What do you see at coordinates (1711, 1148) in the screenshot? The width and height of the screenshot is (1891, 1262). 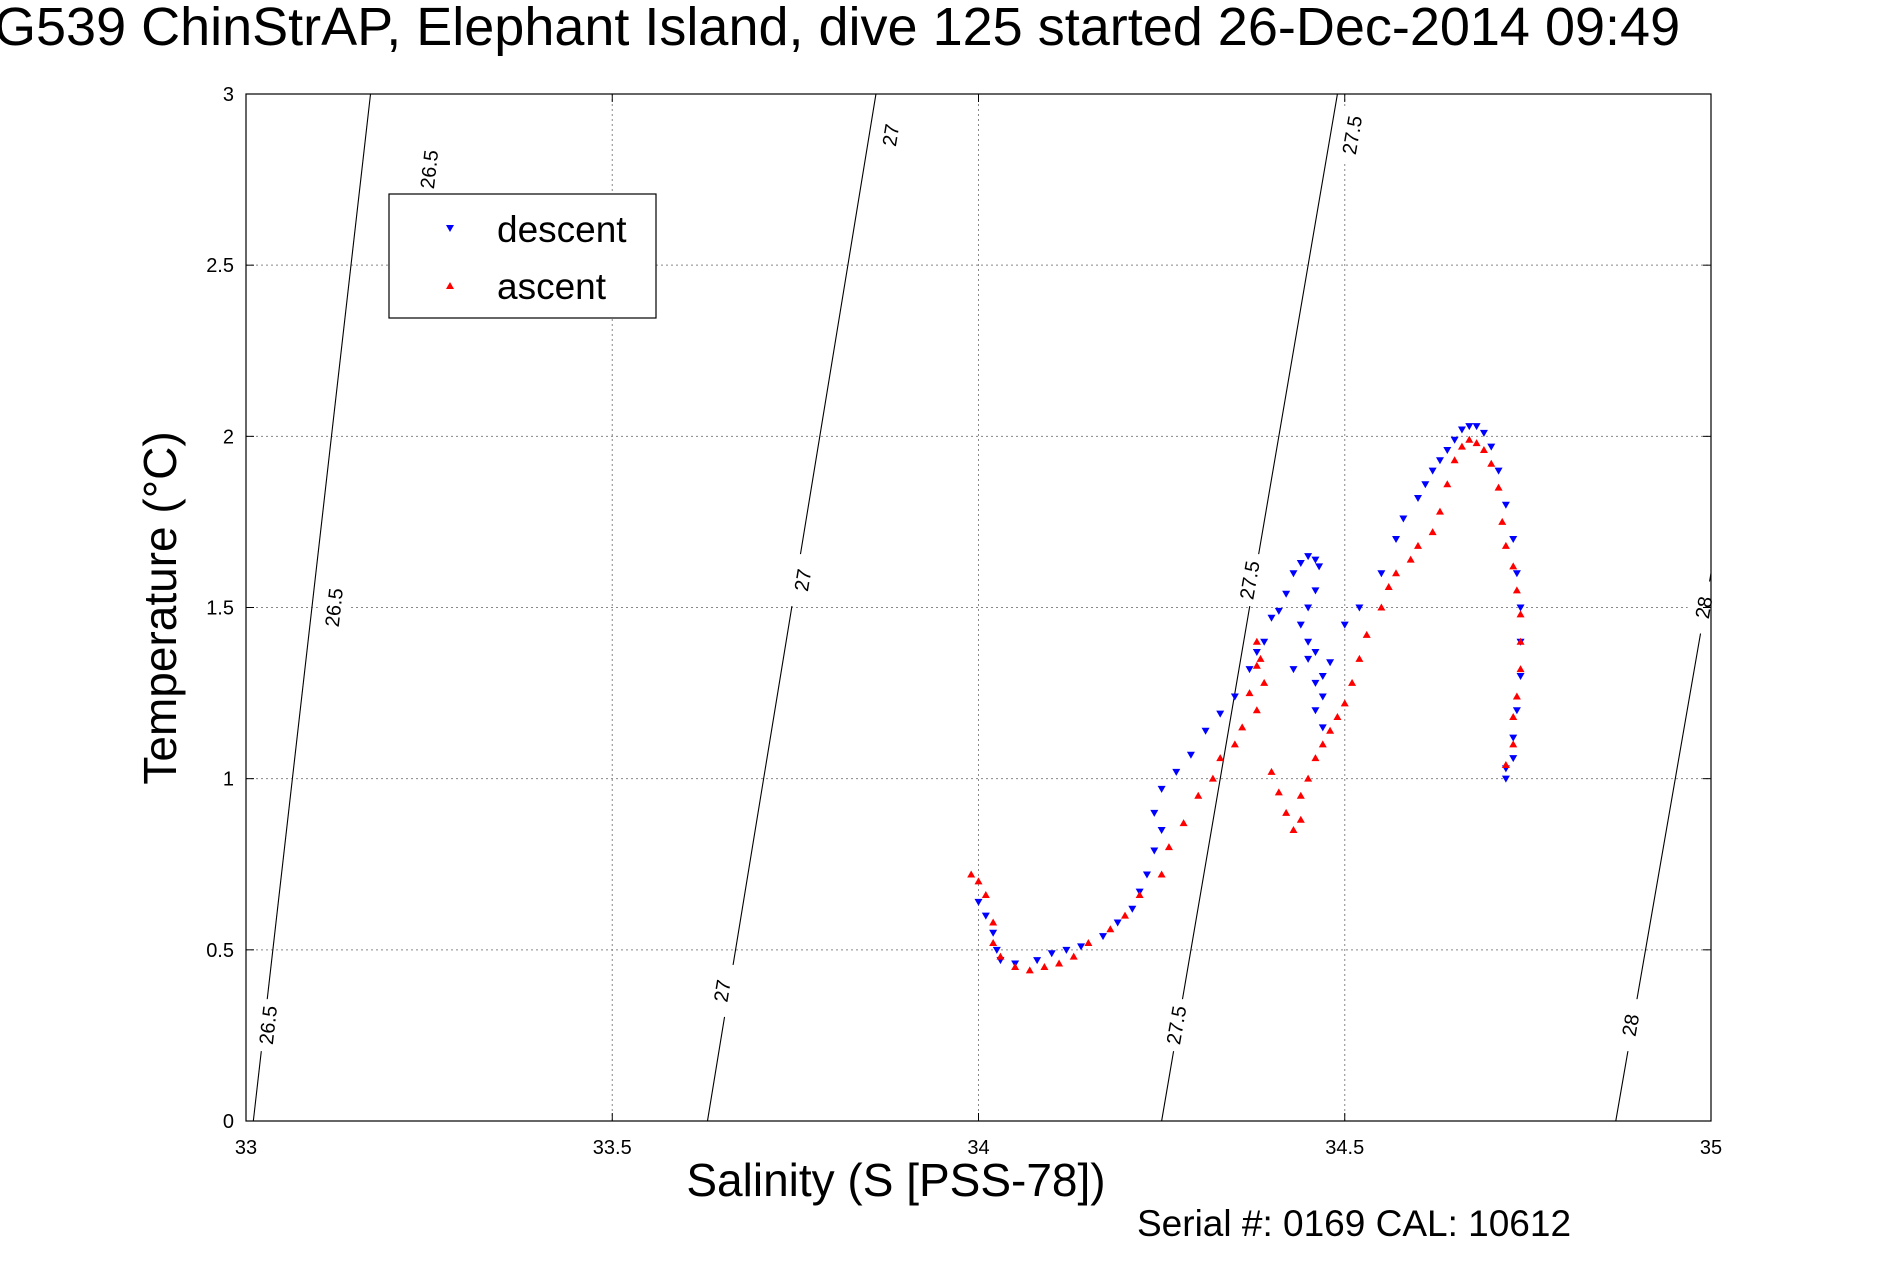 I see `x-tick-label: 35` at bounding box center [1711, 1148].